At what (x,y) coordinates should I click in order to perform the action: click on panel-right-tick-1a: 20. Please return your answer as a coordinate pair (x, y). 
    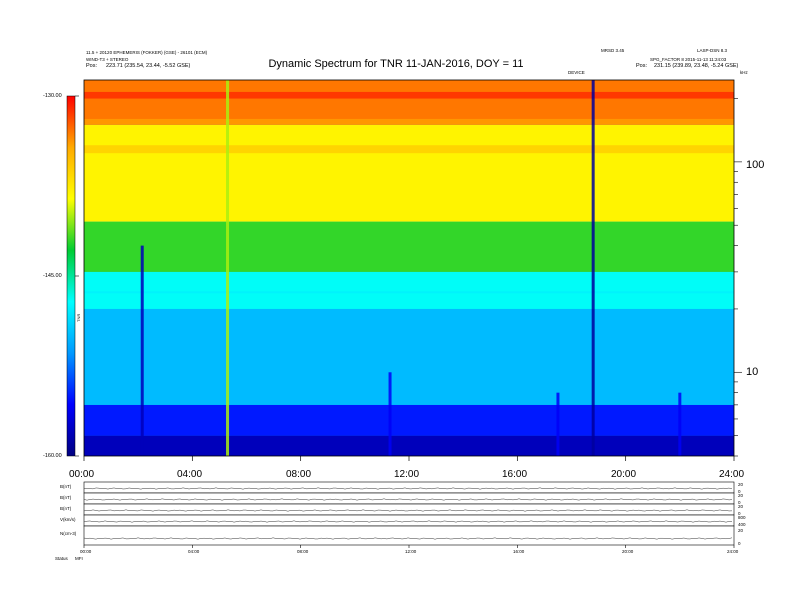
    Looking at the image, I should click on (741, 484).